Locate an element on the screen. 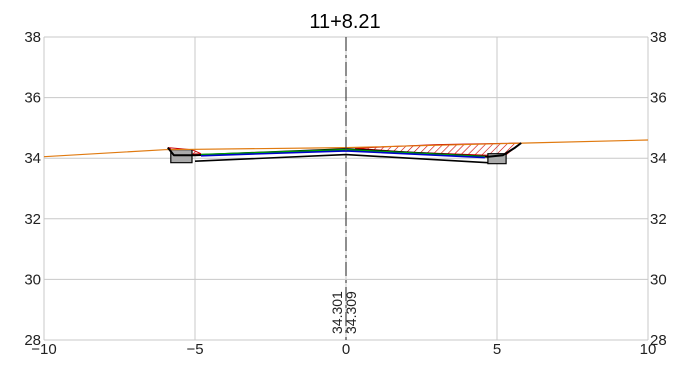 The width and height of the screenshot is (674, 365). chart-title: 11+8.21 is located at coordinates (344, 22).